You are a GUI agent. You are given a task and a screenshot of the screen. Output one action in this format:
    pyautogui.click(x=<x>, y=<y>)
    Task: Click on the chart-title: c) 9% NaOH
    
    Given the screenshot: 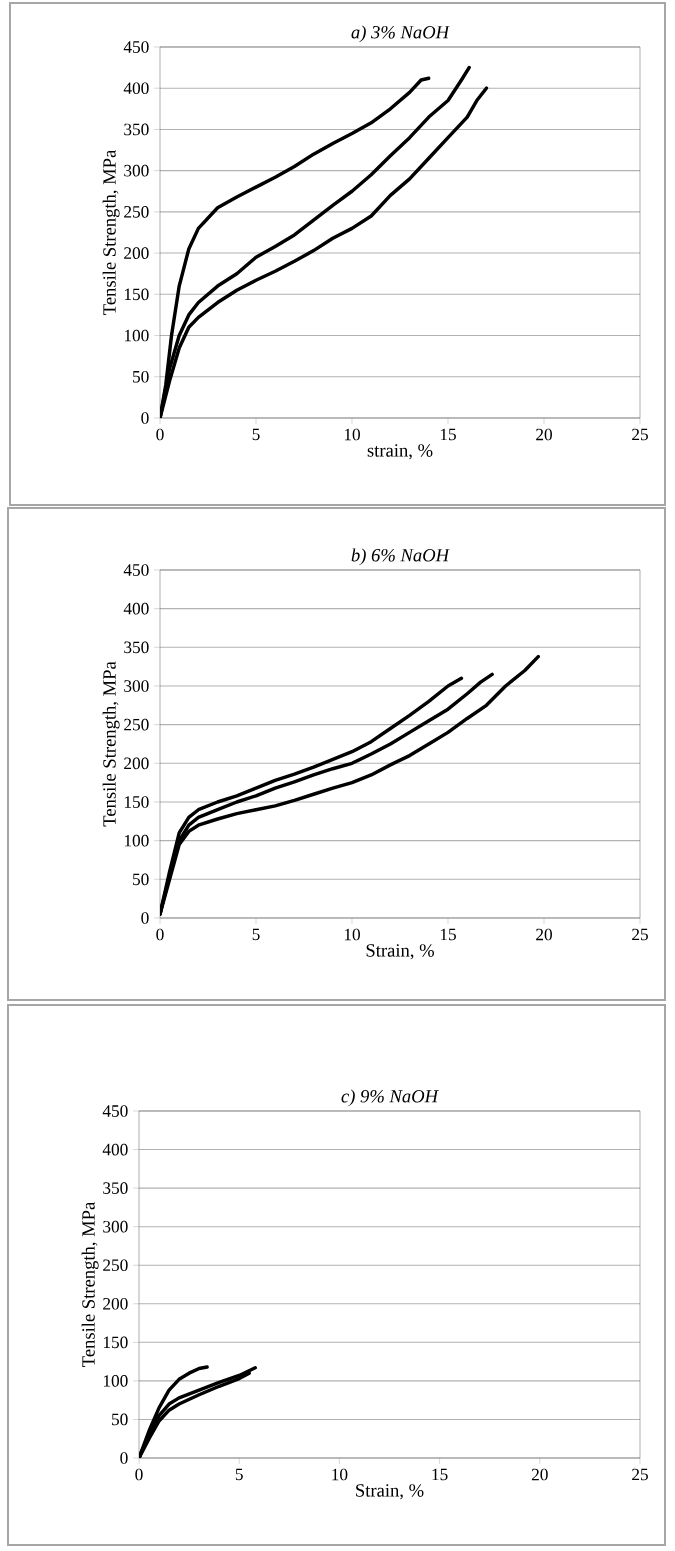 What is the action you would take?
    pyautogui.click(x=390, y=1098)
    